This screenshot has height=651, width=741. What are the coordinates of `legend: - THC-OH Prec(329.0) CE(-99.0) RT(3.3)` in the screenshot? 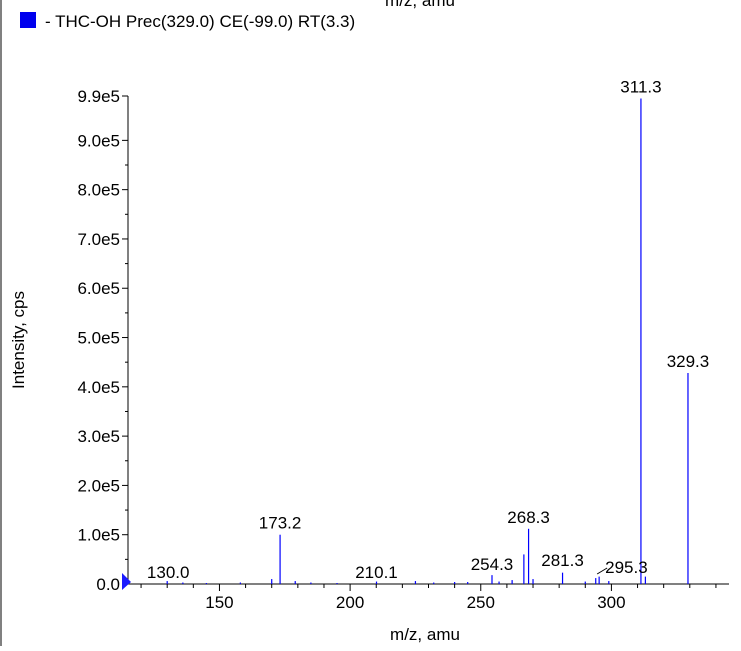 It's located at (187, 21).